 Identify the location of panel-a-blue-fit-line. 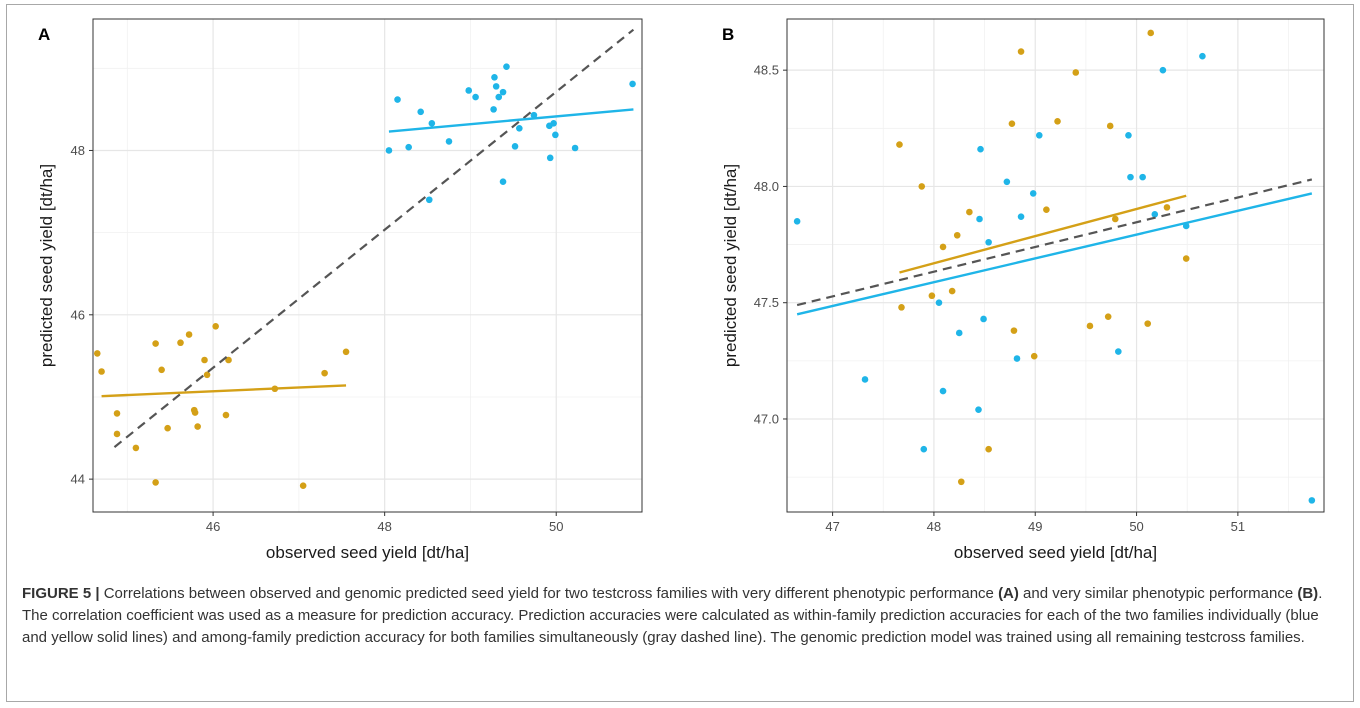
(511, 120).